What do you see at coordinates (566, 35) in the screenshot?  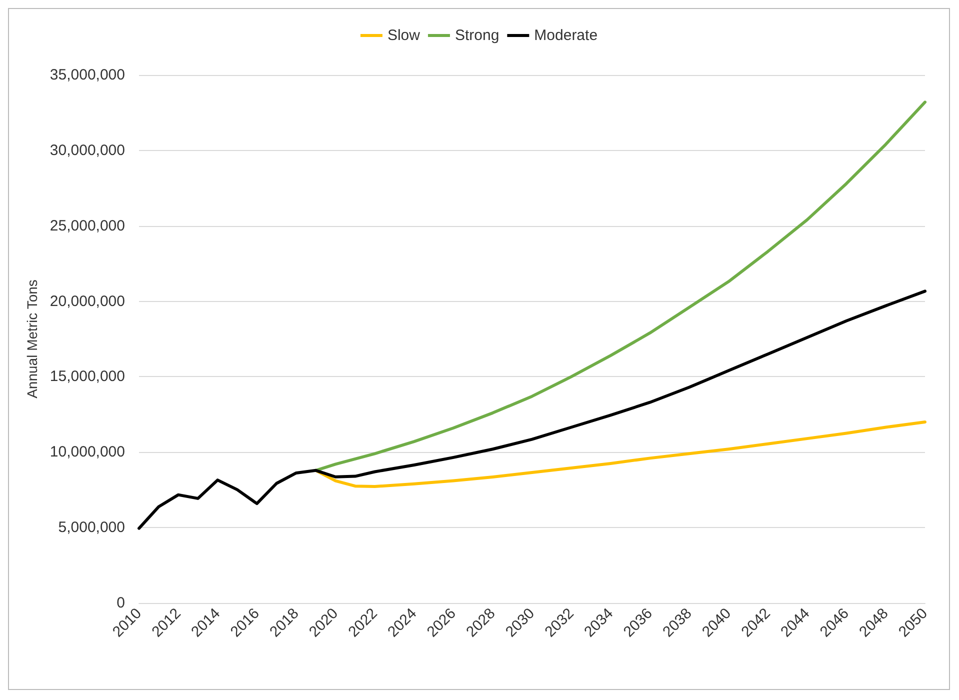 I see `legend-label: Moderate` at bounding box center [566, 35].